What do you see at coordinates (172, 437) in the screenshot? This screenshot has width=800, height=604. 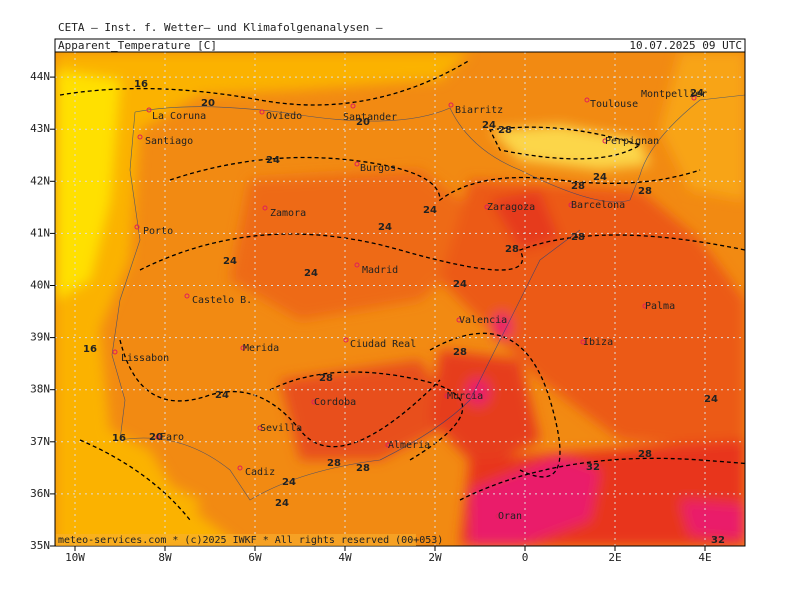 I see `city-label: Faro` at bounding box center [172, 437].